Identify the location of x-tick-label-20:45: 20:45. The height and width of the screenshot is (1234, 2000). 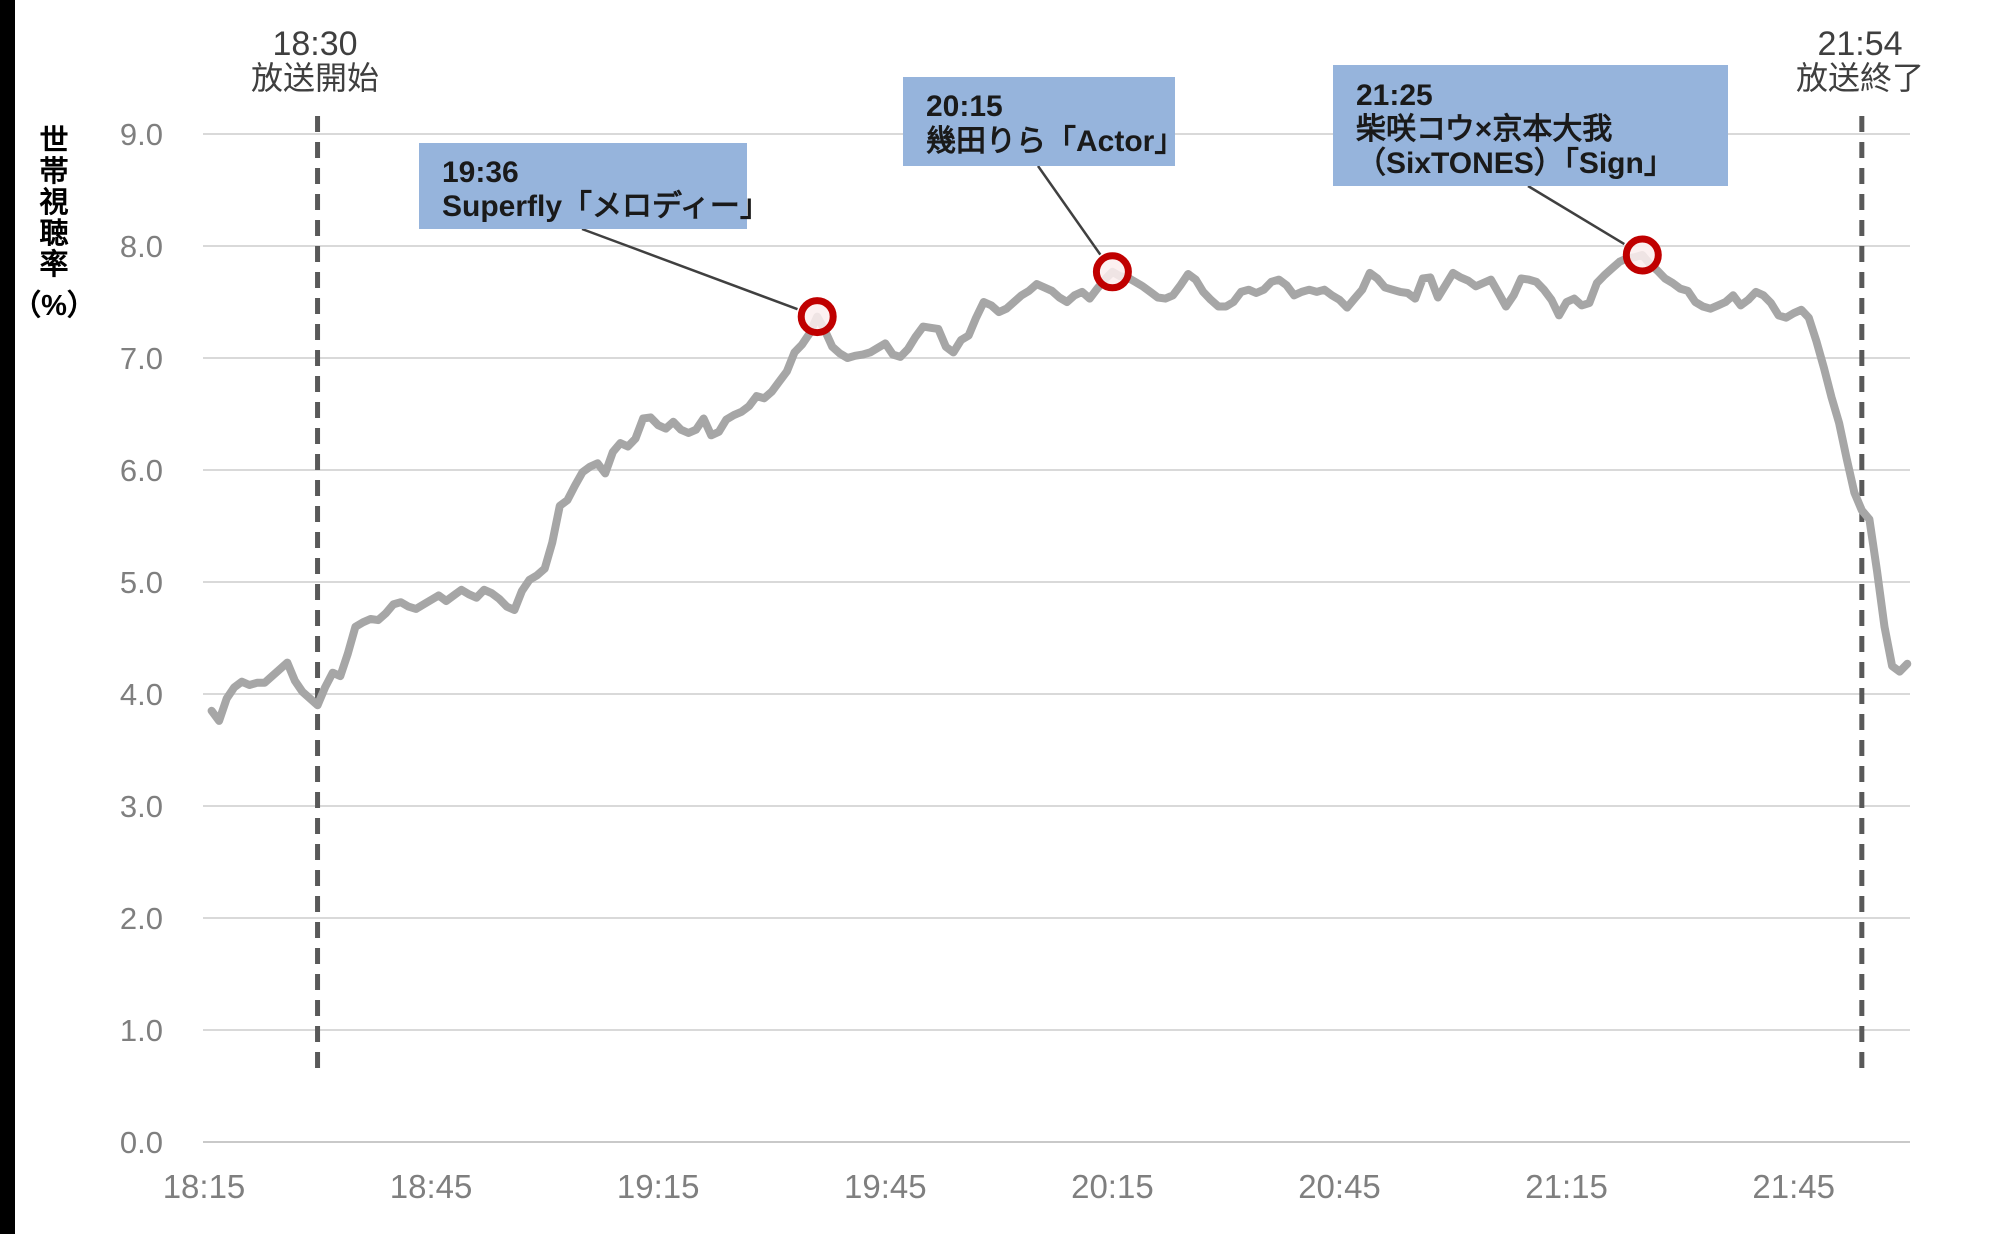
(1339, 1186).